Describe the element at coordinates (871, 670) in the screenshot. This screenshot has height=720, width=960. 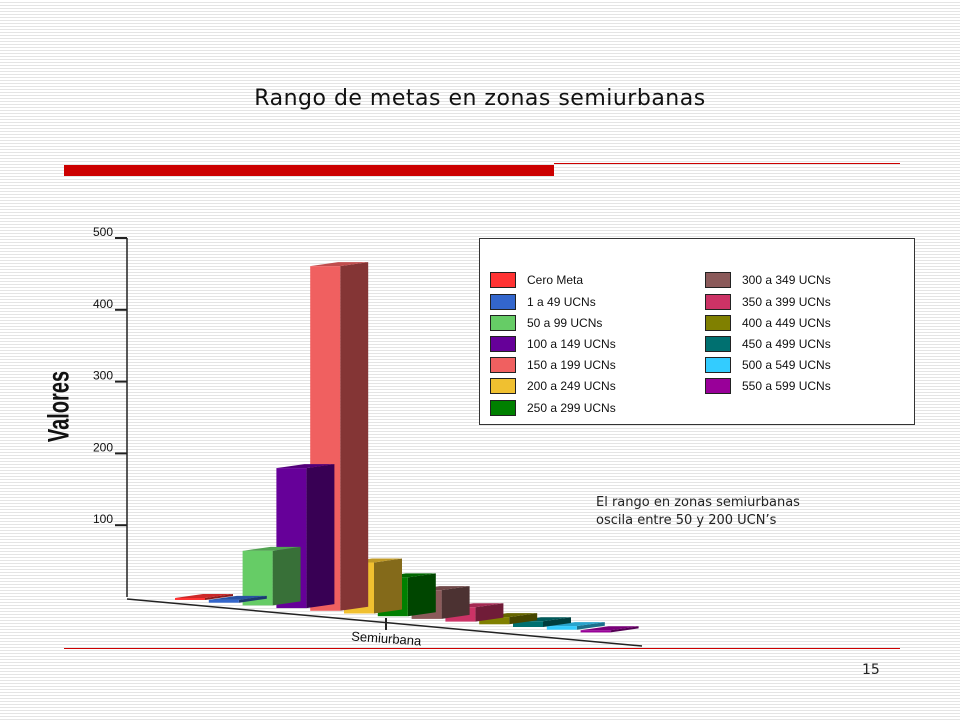
I see `page-number: 15` at that location.